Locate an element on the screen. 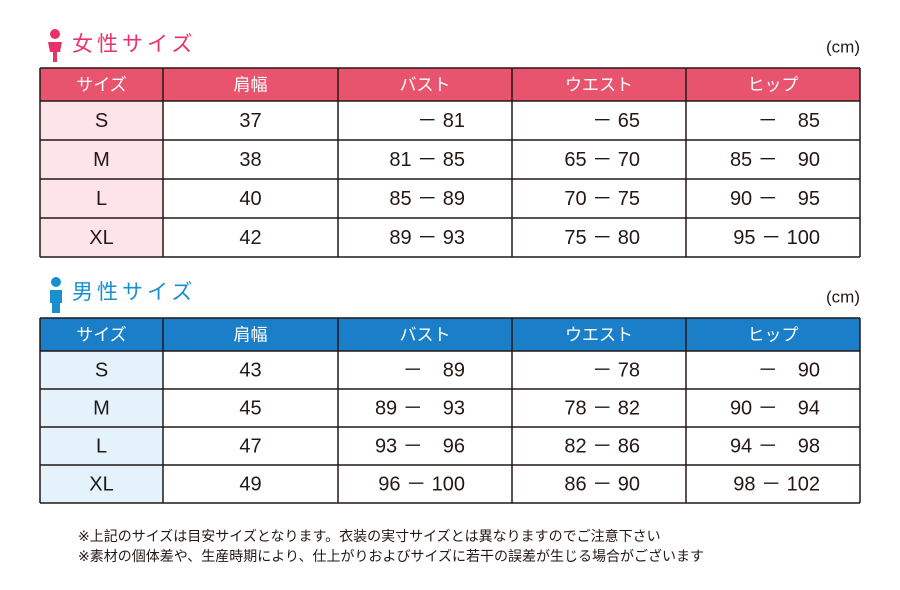  table-cell: 75 － 80 is located at coordinates (602, 238).